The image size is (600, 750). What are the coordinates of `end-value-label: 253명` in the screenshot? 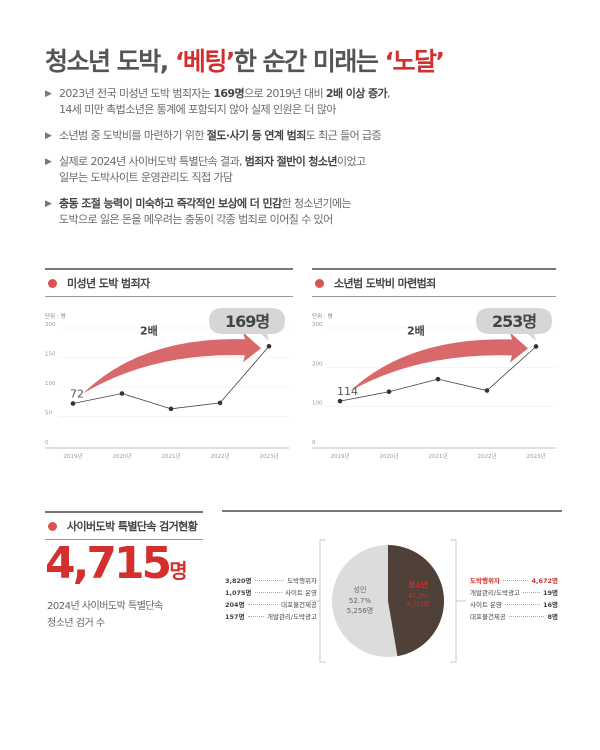 It's located at (514, 321).